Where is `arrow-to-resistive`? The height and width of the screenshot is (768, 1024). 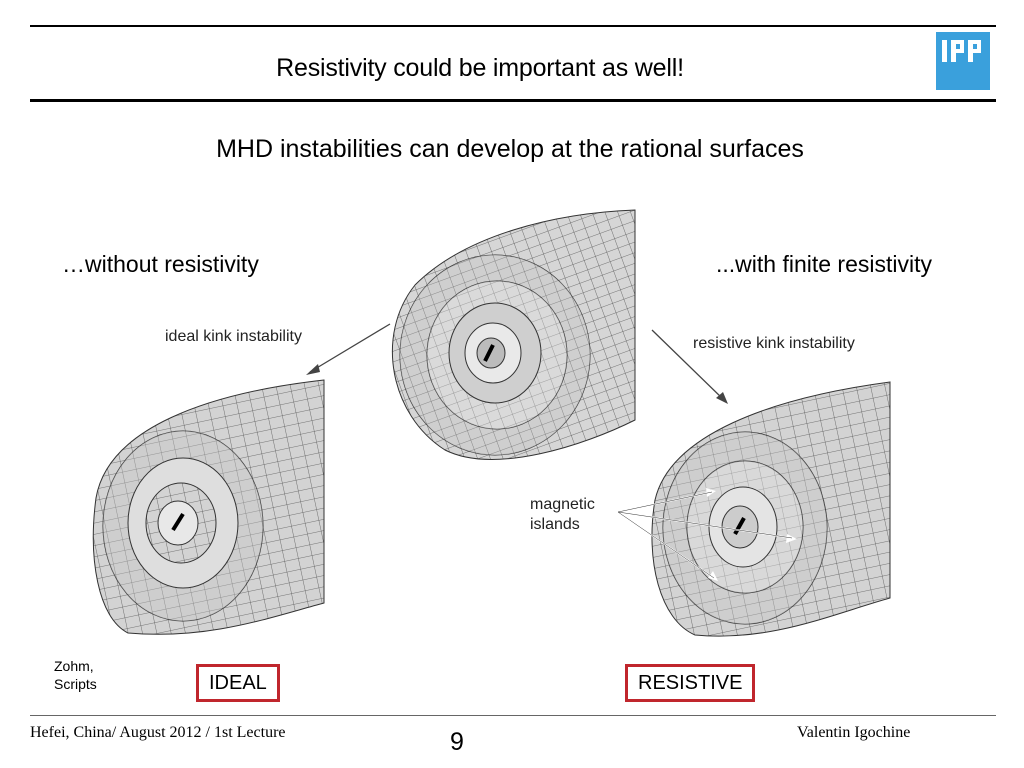 arrow-to-resistive is located at coordinates (689, 366).